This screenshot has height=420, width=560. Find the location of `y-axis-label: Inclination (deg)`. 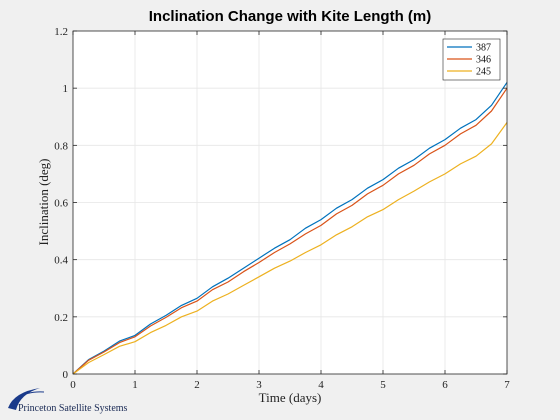

y-axis-label: Inclination (deg) is located at coordinates (43, 202).